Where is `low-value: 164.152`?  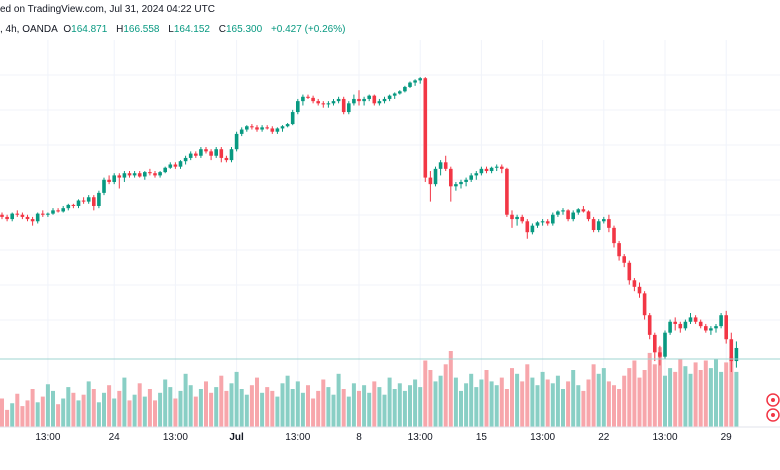
low-value: 164.152 is located at coordinates (191, 29).